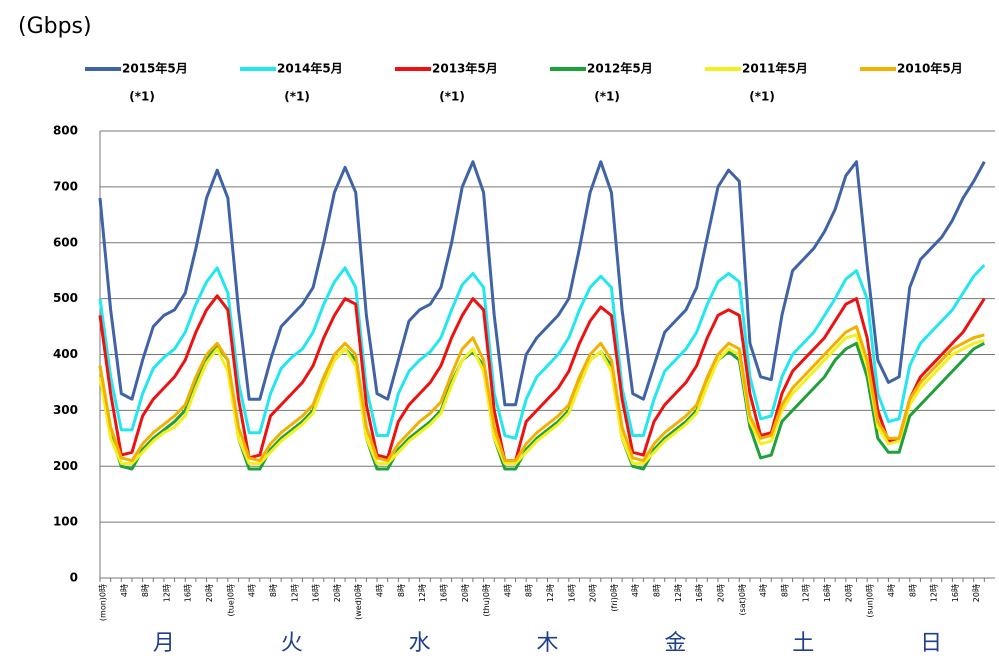  Describe the element at coordinates (65, 298) in the screenshot. I see `y-tick-label: 500` at that location.